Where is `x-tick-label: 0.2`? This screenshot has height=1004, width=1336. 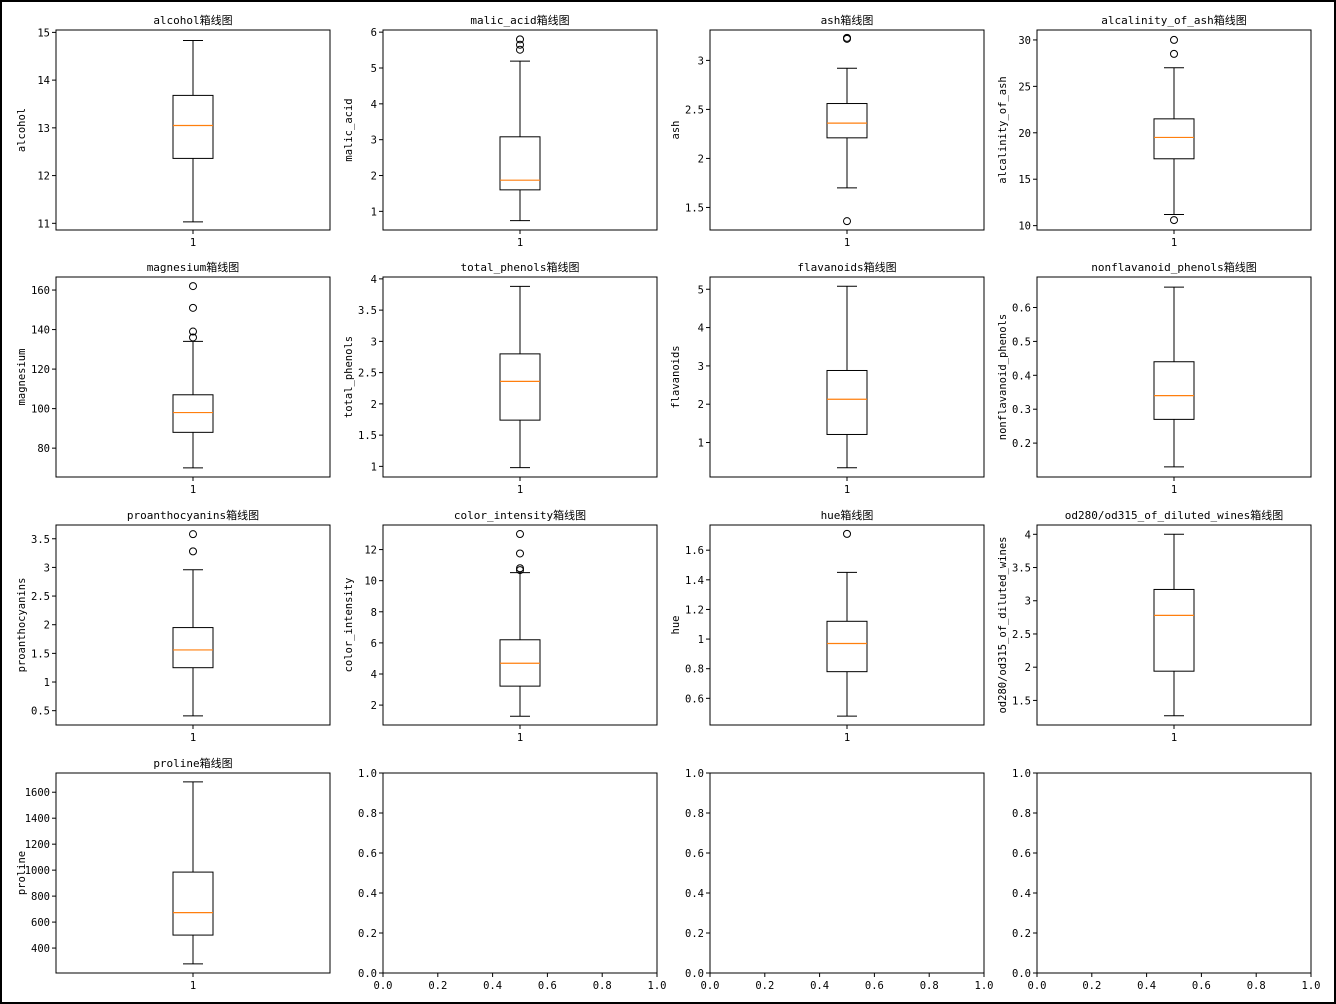
x-tick-label: 0.2 is located at coordinates (764, 986).